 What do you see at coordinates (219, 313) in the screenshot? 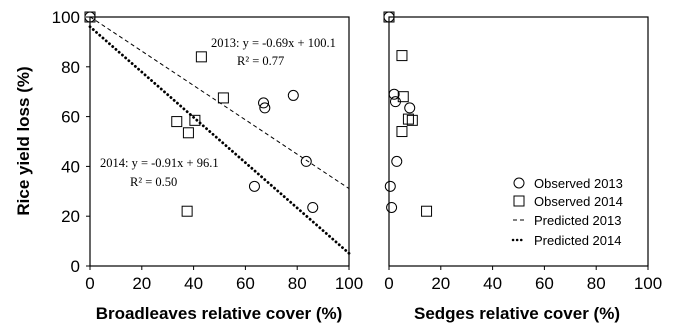
I see `x-axis-label-left: Broadleaves relative cover (%)` at bounding box center [219, 313].